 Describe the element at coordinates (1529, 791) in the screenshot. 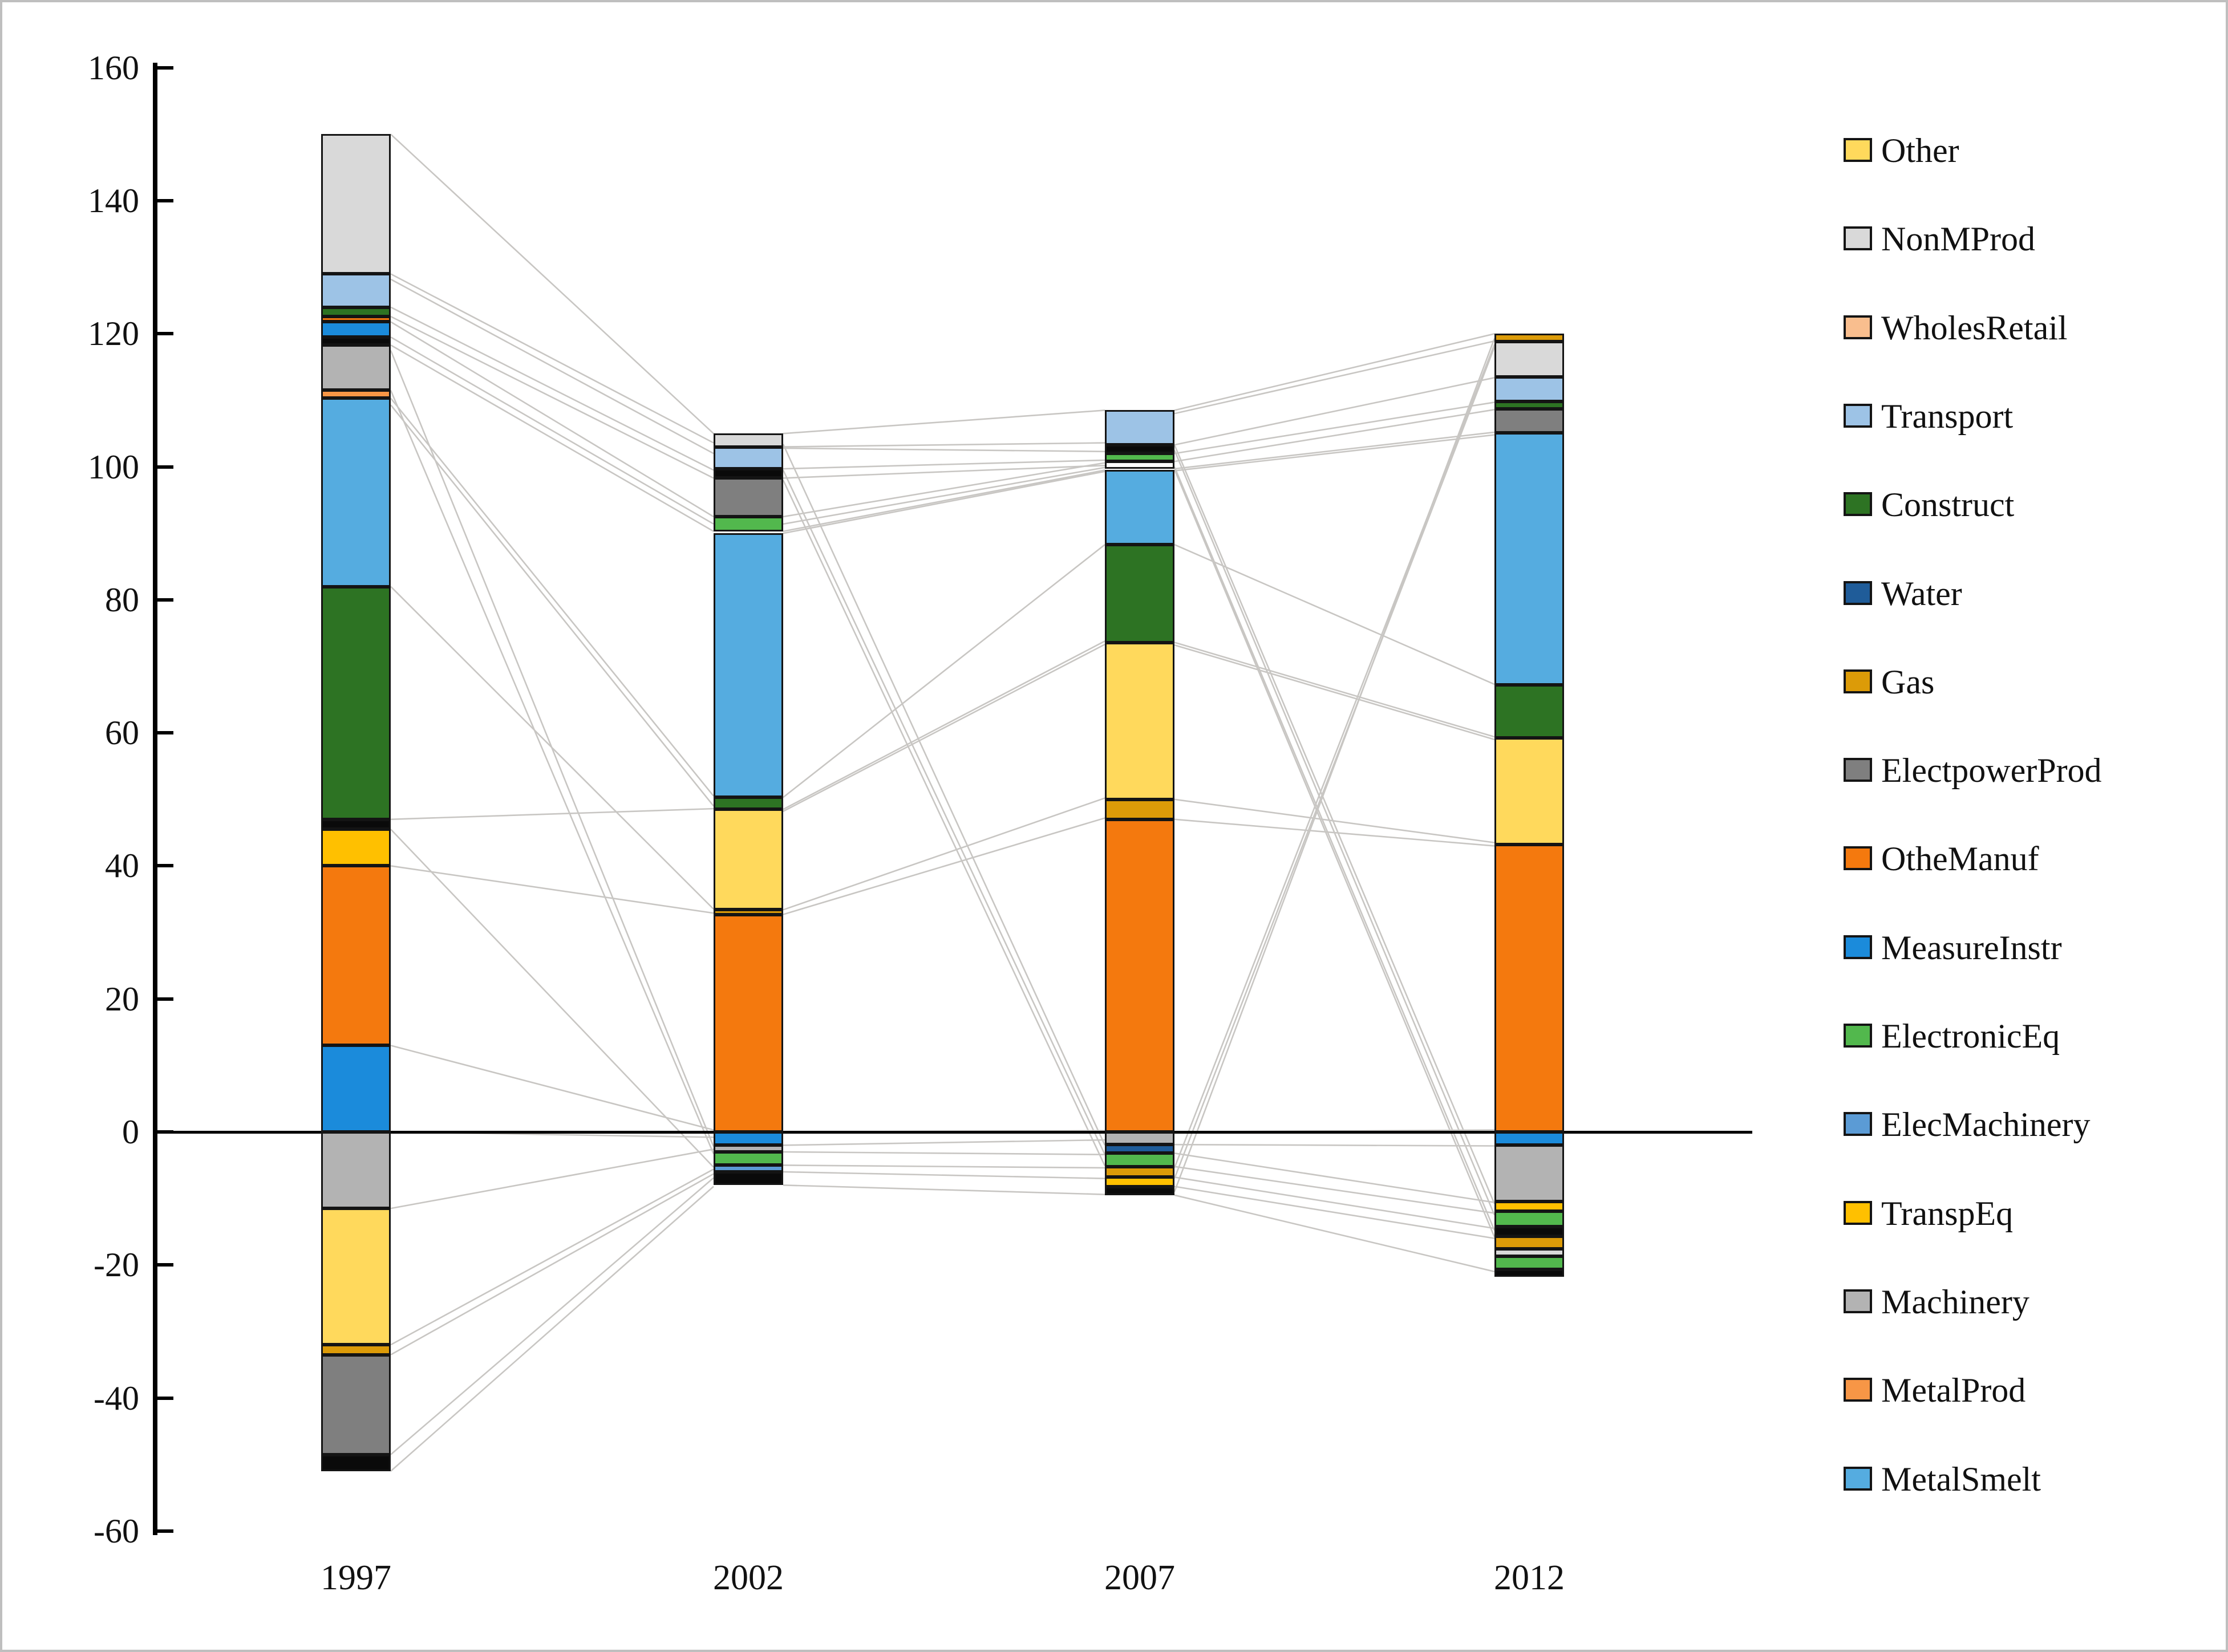

I see `bar-segment-2012-Other` at that location.